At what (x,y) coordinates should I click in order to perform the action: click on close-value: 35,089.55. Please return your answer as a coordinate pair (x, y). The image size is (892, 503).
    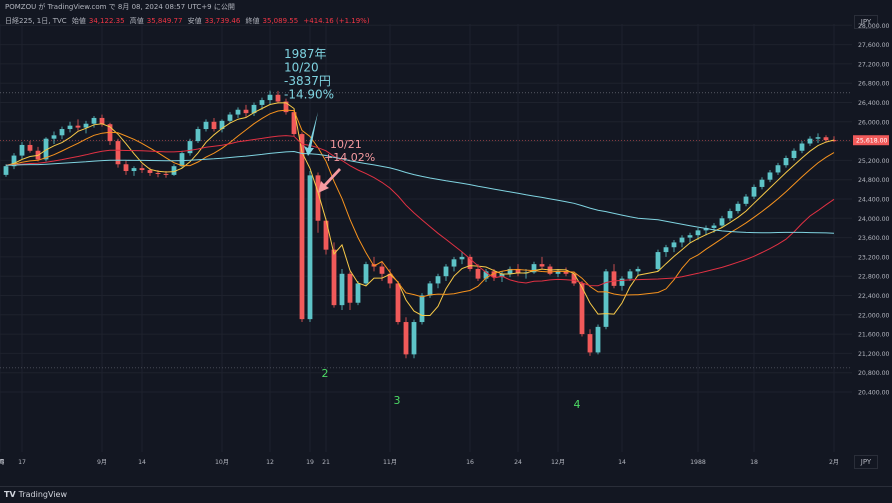
    Looking at the image, I should click on (280, 21).